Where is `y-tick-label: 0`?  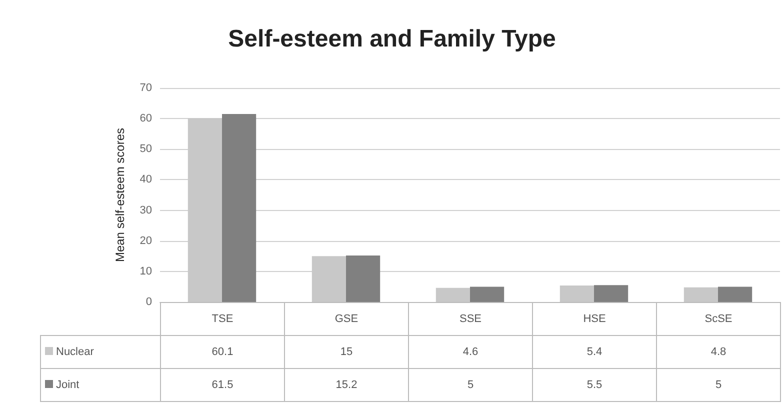
y-tick-label: 0 is located at coordinates (149, 302).